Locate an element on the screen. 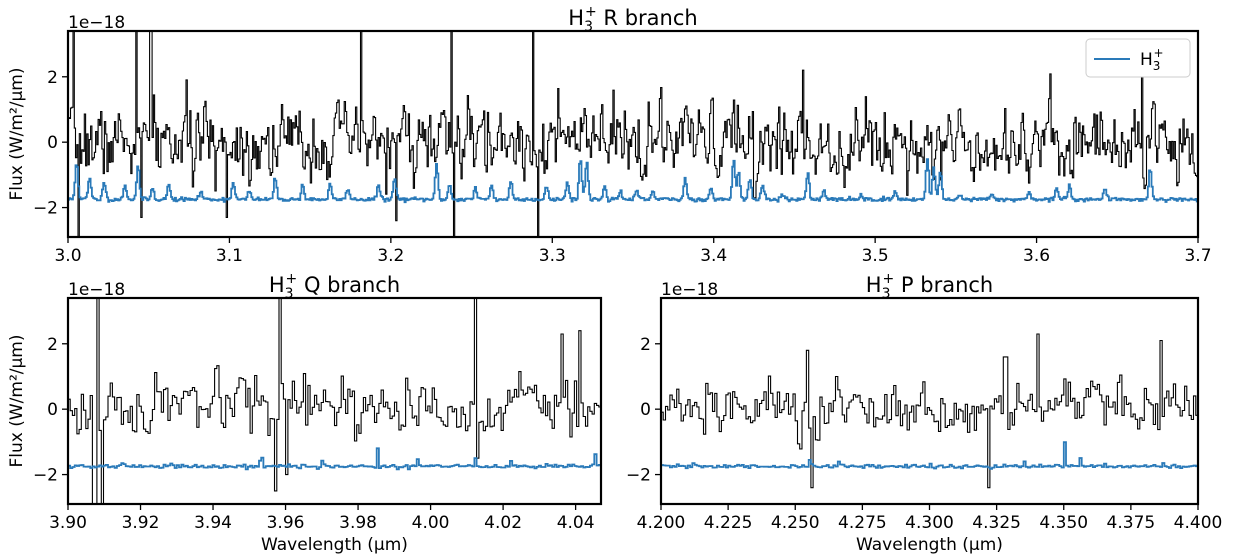 This screenshot has height=560, width=1239. title-rest: Q branch is located at coordinates (348, 285).